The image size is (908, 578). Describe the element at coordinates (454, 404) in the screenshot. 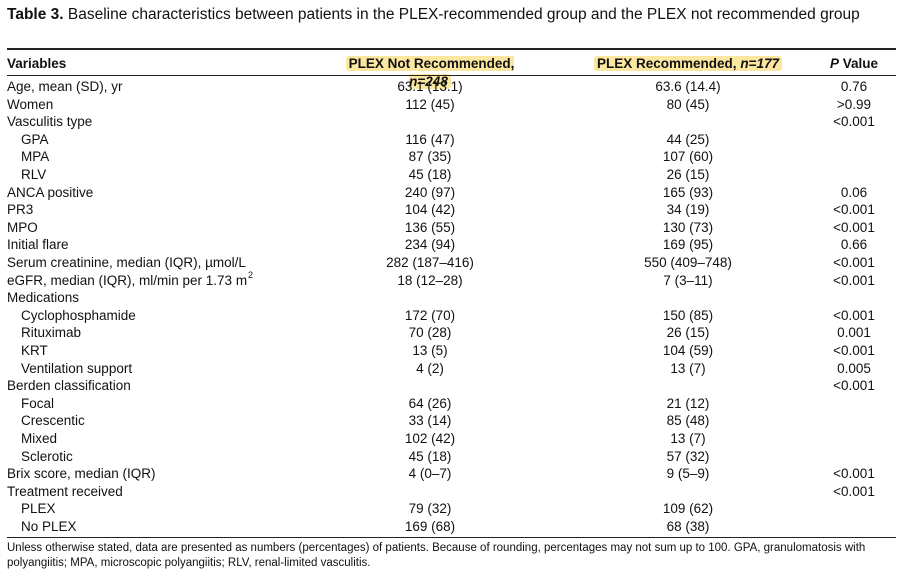

I see `table-row: Focal 64 (26) 21 (12)` at that location.